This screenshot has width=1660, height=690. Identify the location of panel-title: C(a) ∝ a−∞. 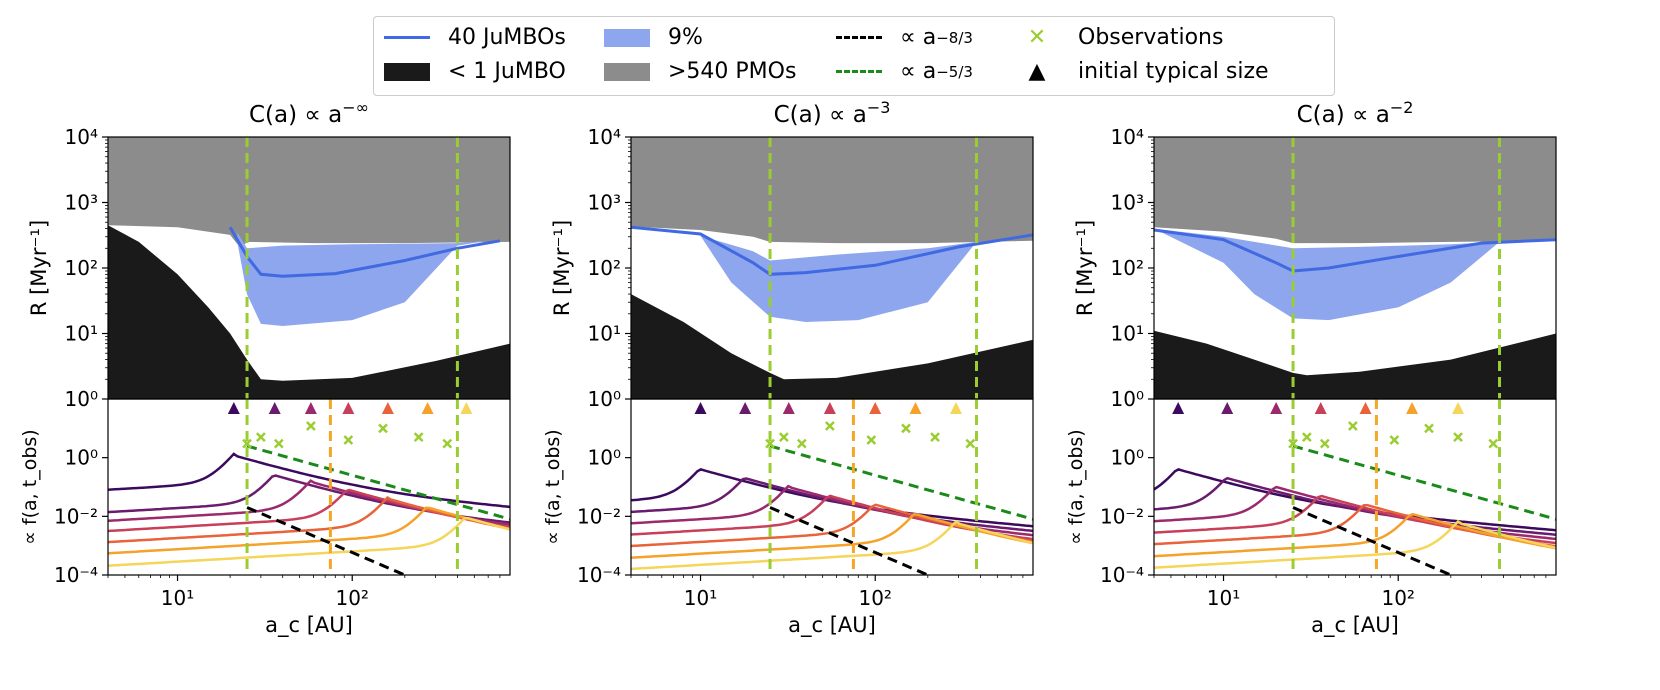
(309, 113).